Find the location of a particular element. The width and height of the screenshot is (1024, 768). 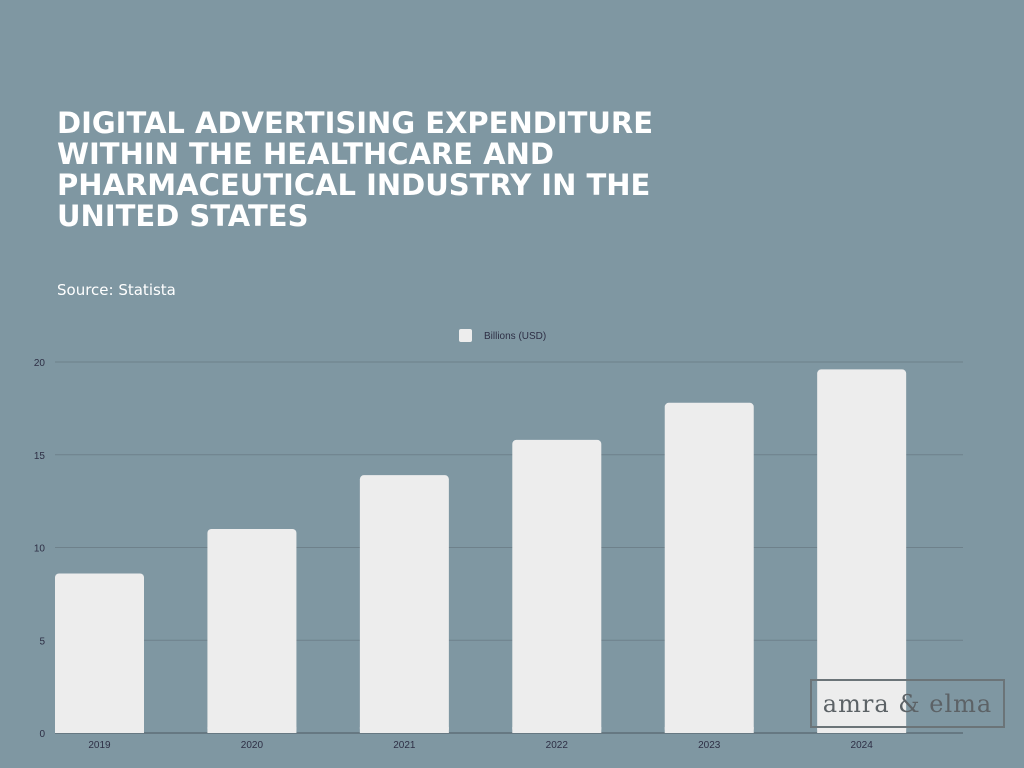

y-tick-label: 0 is located at coordinates (42, 734).